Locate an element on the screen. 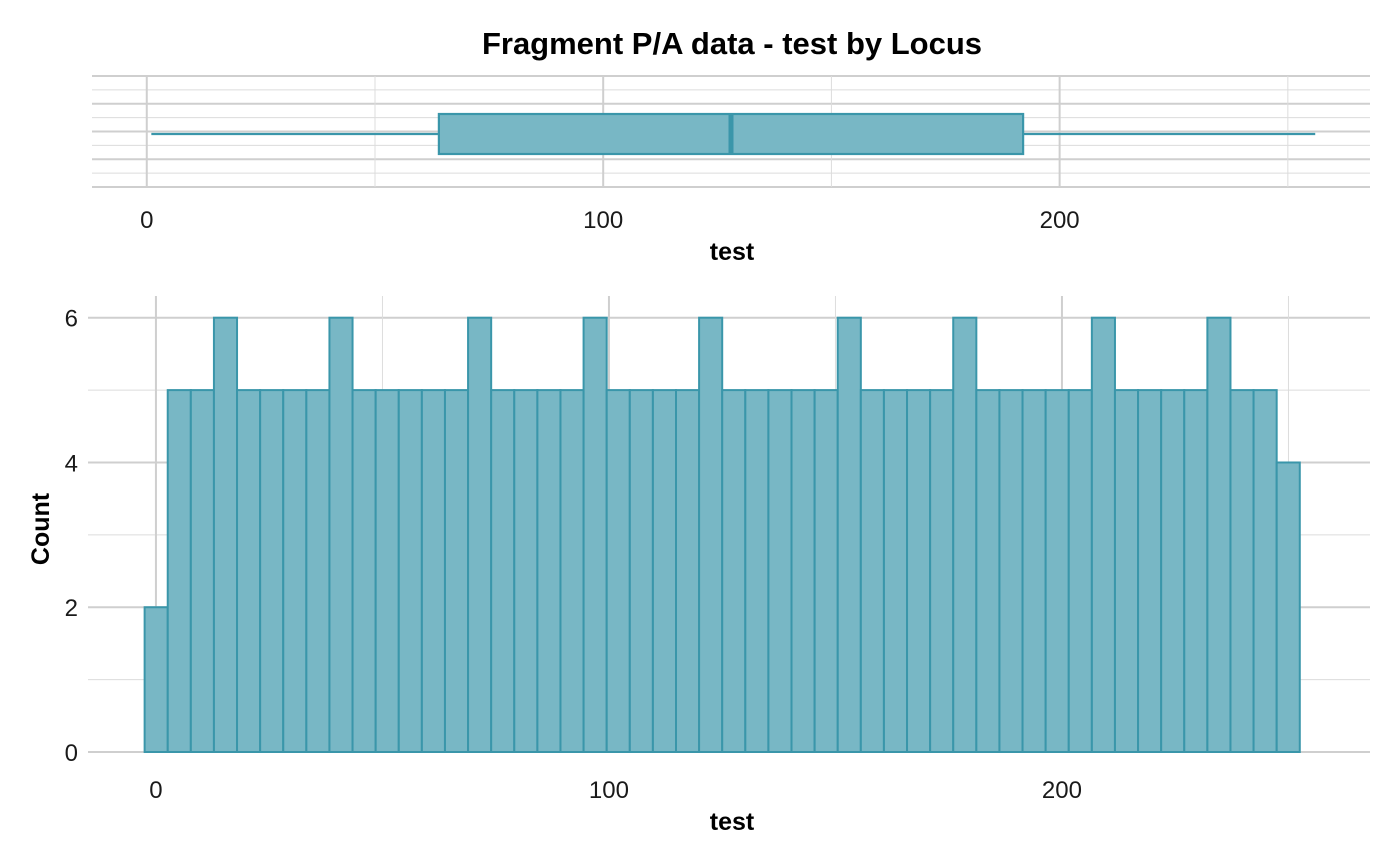 This screenshot has height=866, width=1400. histogram-x-axis-title: test is located at coordinates (732, 822).